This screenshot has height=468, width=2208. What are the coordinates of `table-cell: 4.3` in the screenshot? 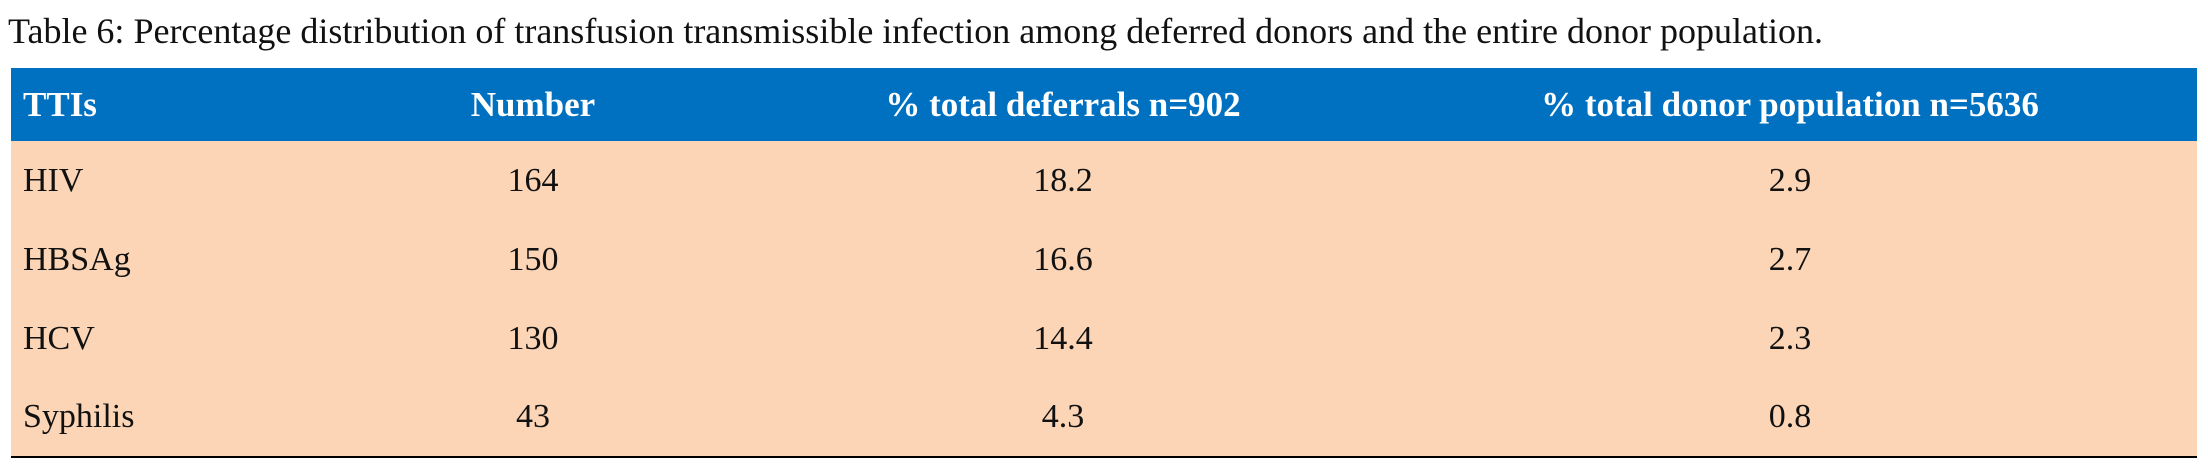 It's located at (1063, 416).